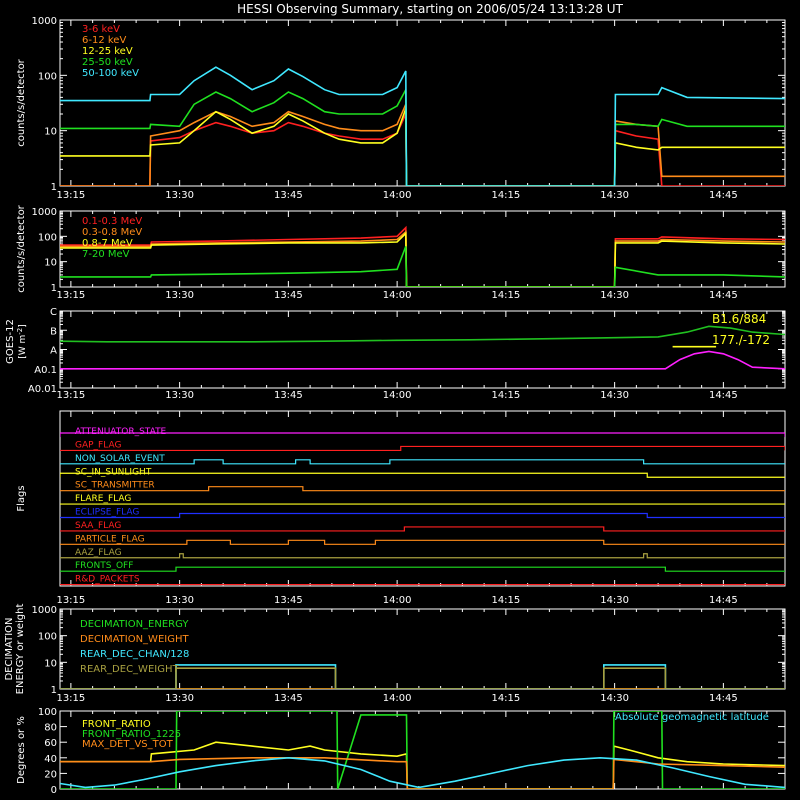  I want to click on goes-annotation-position: 177./-172, so click(741, 340).